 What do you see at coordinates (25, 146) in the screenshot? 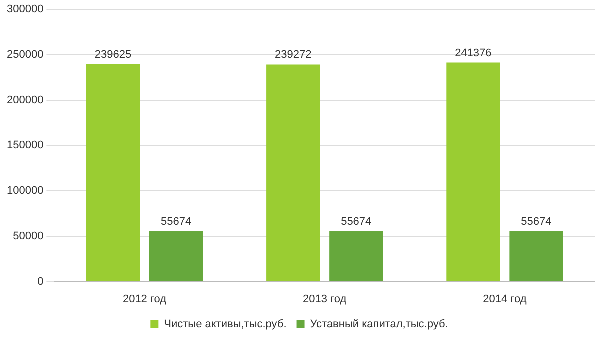
I see `y-tick-label: 150000` at bounding box center [25, 146].